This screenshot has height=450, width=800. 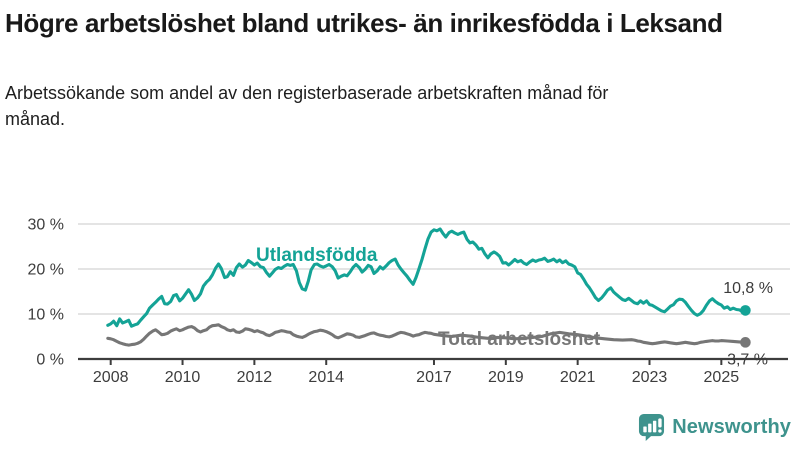 What do you see at coordinates (578, 377) in the screenshot?
I see `x-axis-label-2021: 2021` at bounding box center [578, 377].